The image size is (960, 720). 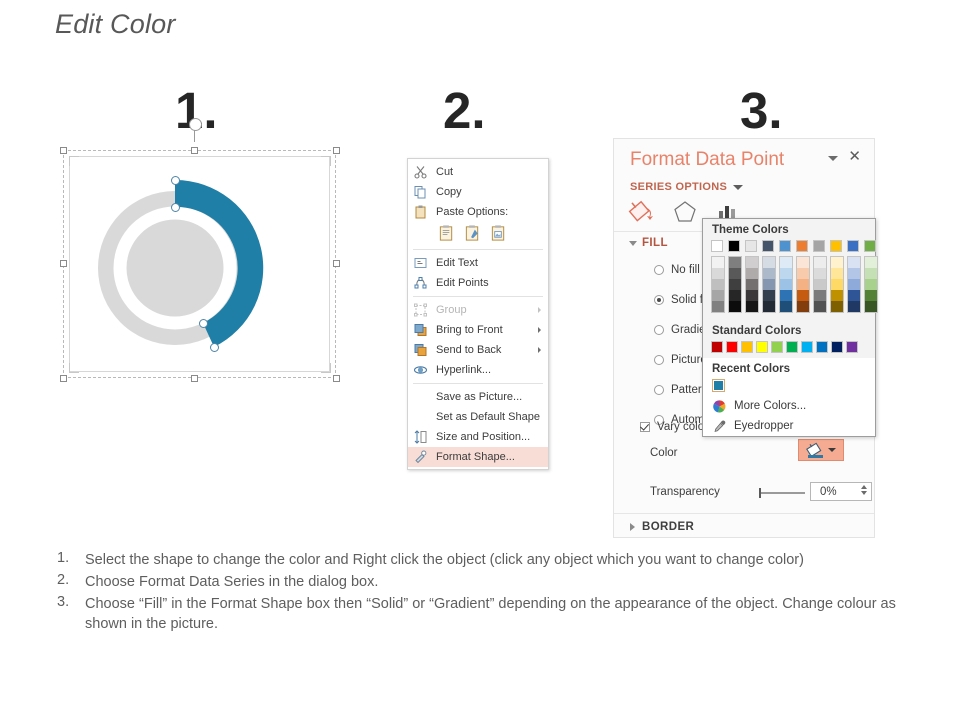 What do you see at coordinates (478, 310) in the screenshot?
I see `menu-item-group: Group` at bounding box center [478, 310].